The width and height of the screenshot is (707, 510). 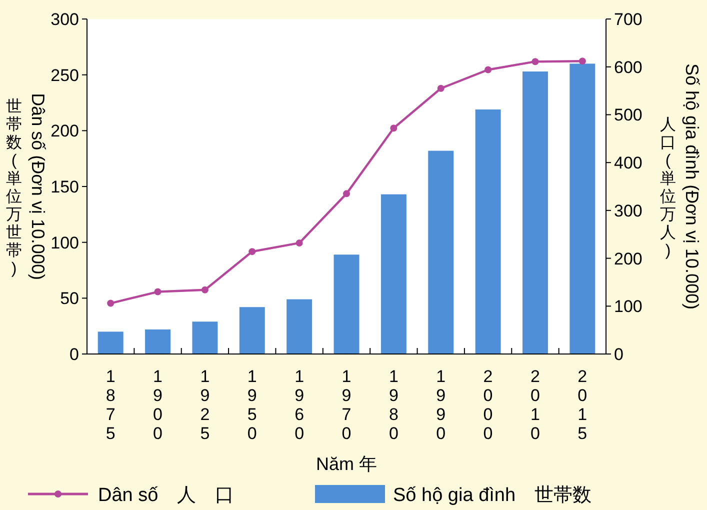 What do you see at coordinates (488, 405) in the screenshot?
I see `x-tick-label: 2000` at bounding box center [488, 405].